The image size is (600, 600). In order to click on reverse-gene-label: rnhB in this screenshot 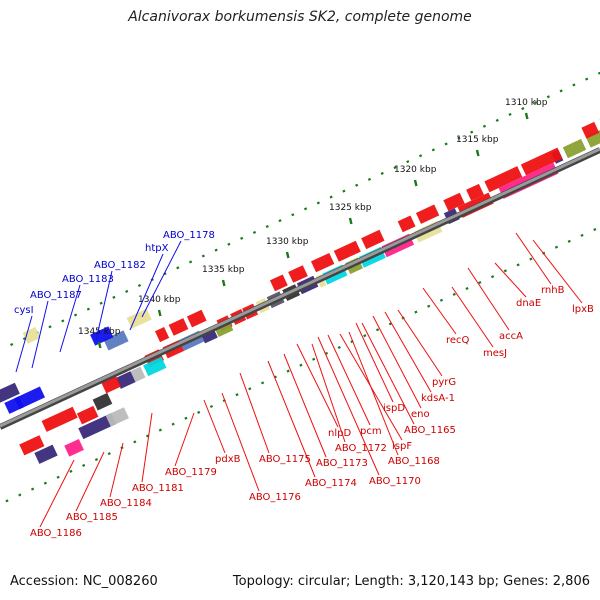, I will do `click(553, 290)`.